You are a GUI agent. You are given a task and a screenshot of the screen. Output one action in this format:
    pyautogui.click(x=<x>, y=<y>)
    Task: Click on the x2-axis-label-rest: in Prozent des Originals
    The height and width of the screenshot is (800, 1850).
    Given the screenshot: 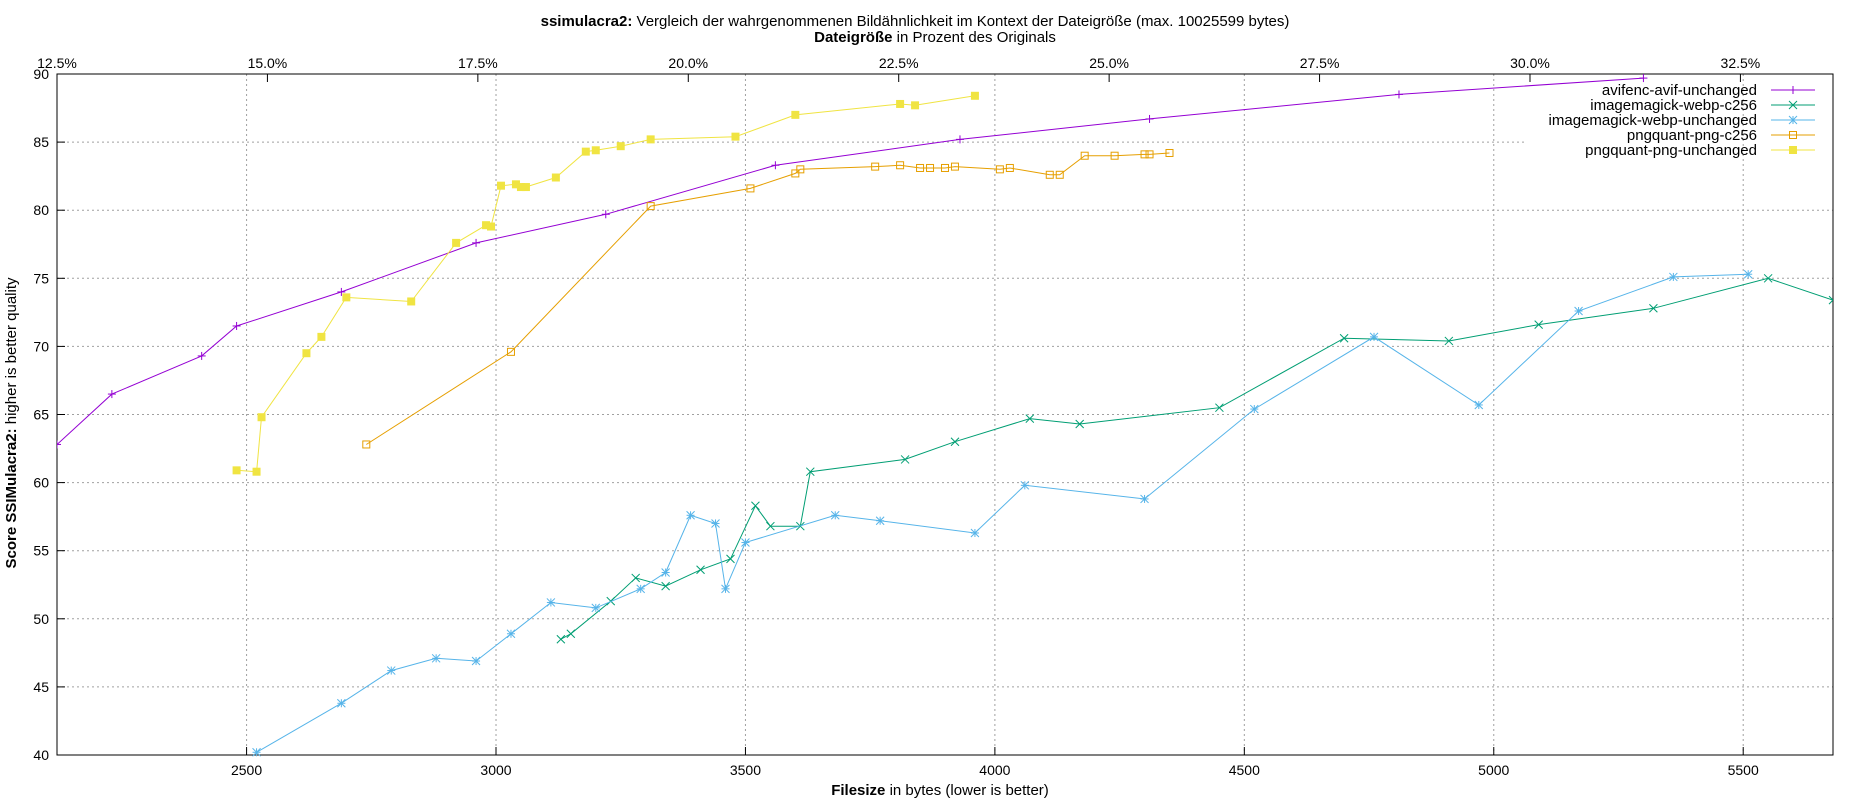 What is the action you would take?
    pyautogui.click(x=973, y=37)
    